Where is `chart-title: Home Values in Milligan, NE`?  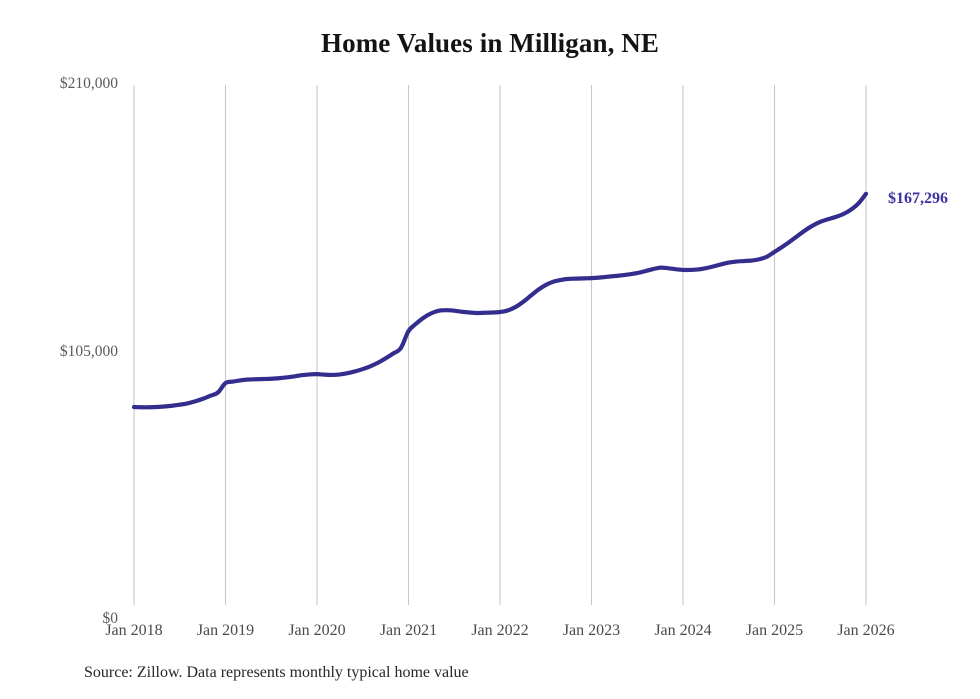
chart-title: Home Values in Milligan, NE is located at coordinates (490, 43).